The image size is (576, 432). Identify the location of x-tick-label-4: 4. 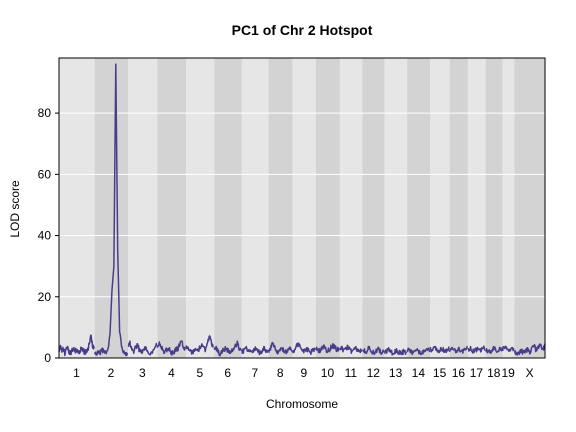
(171, 373).